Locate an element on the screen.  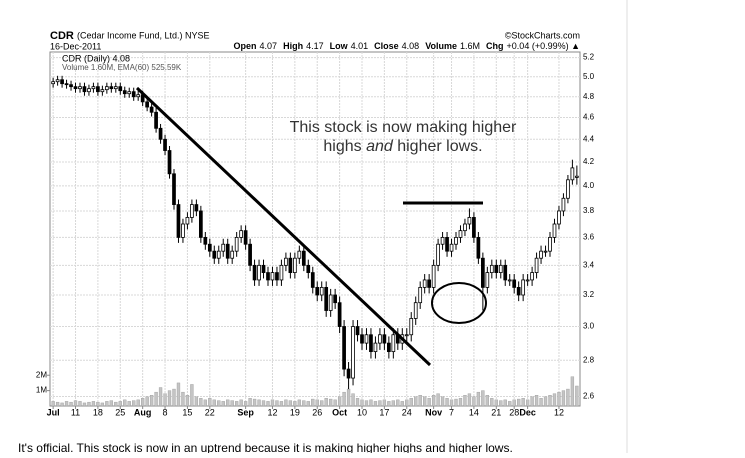
annotation-part: and is located at coordinates (380, 146).